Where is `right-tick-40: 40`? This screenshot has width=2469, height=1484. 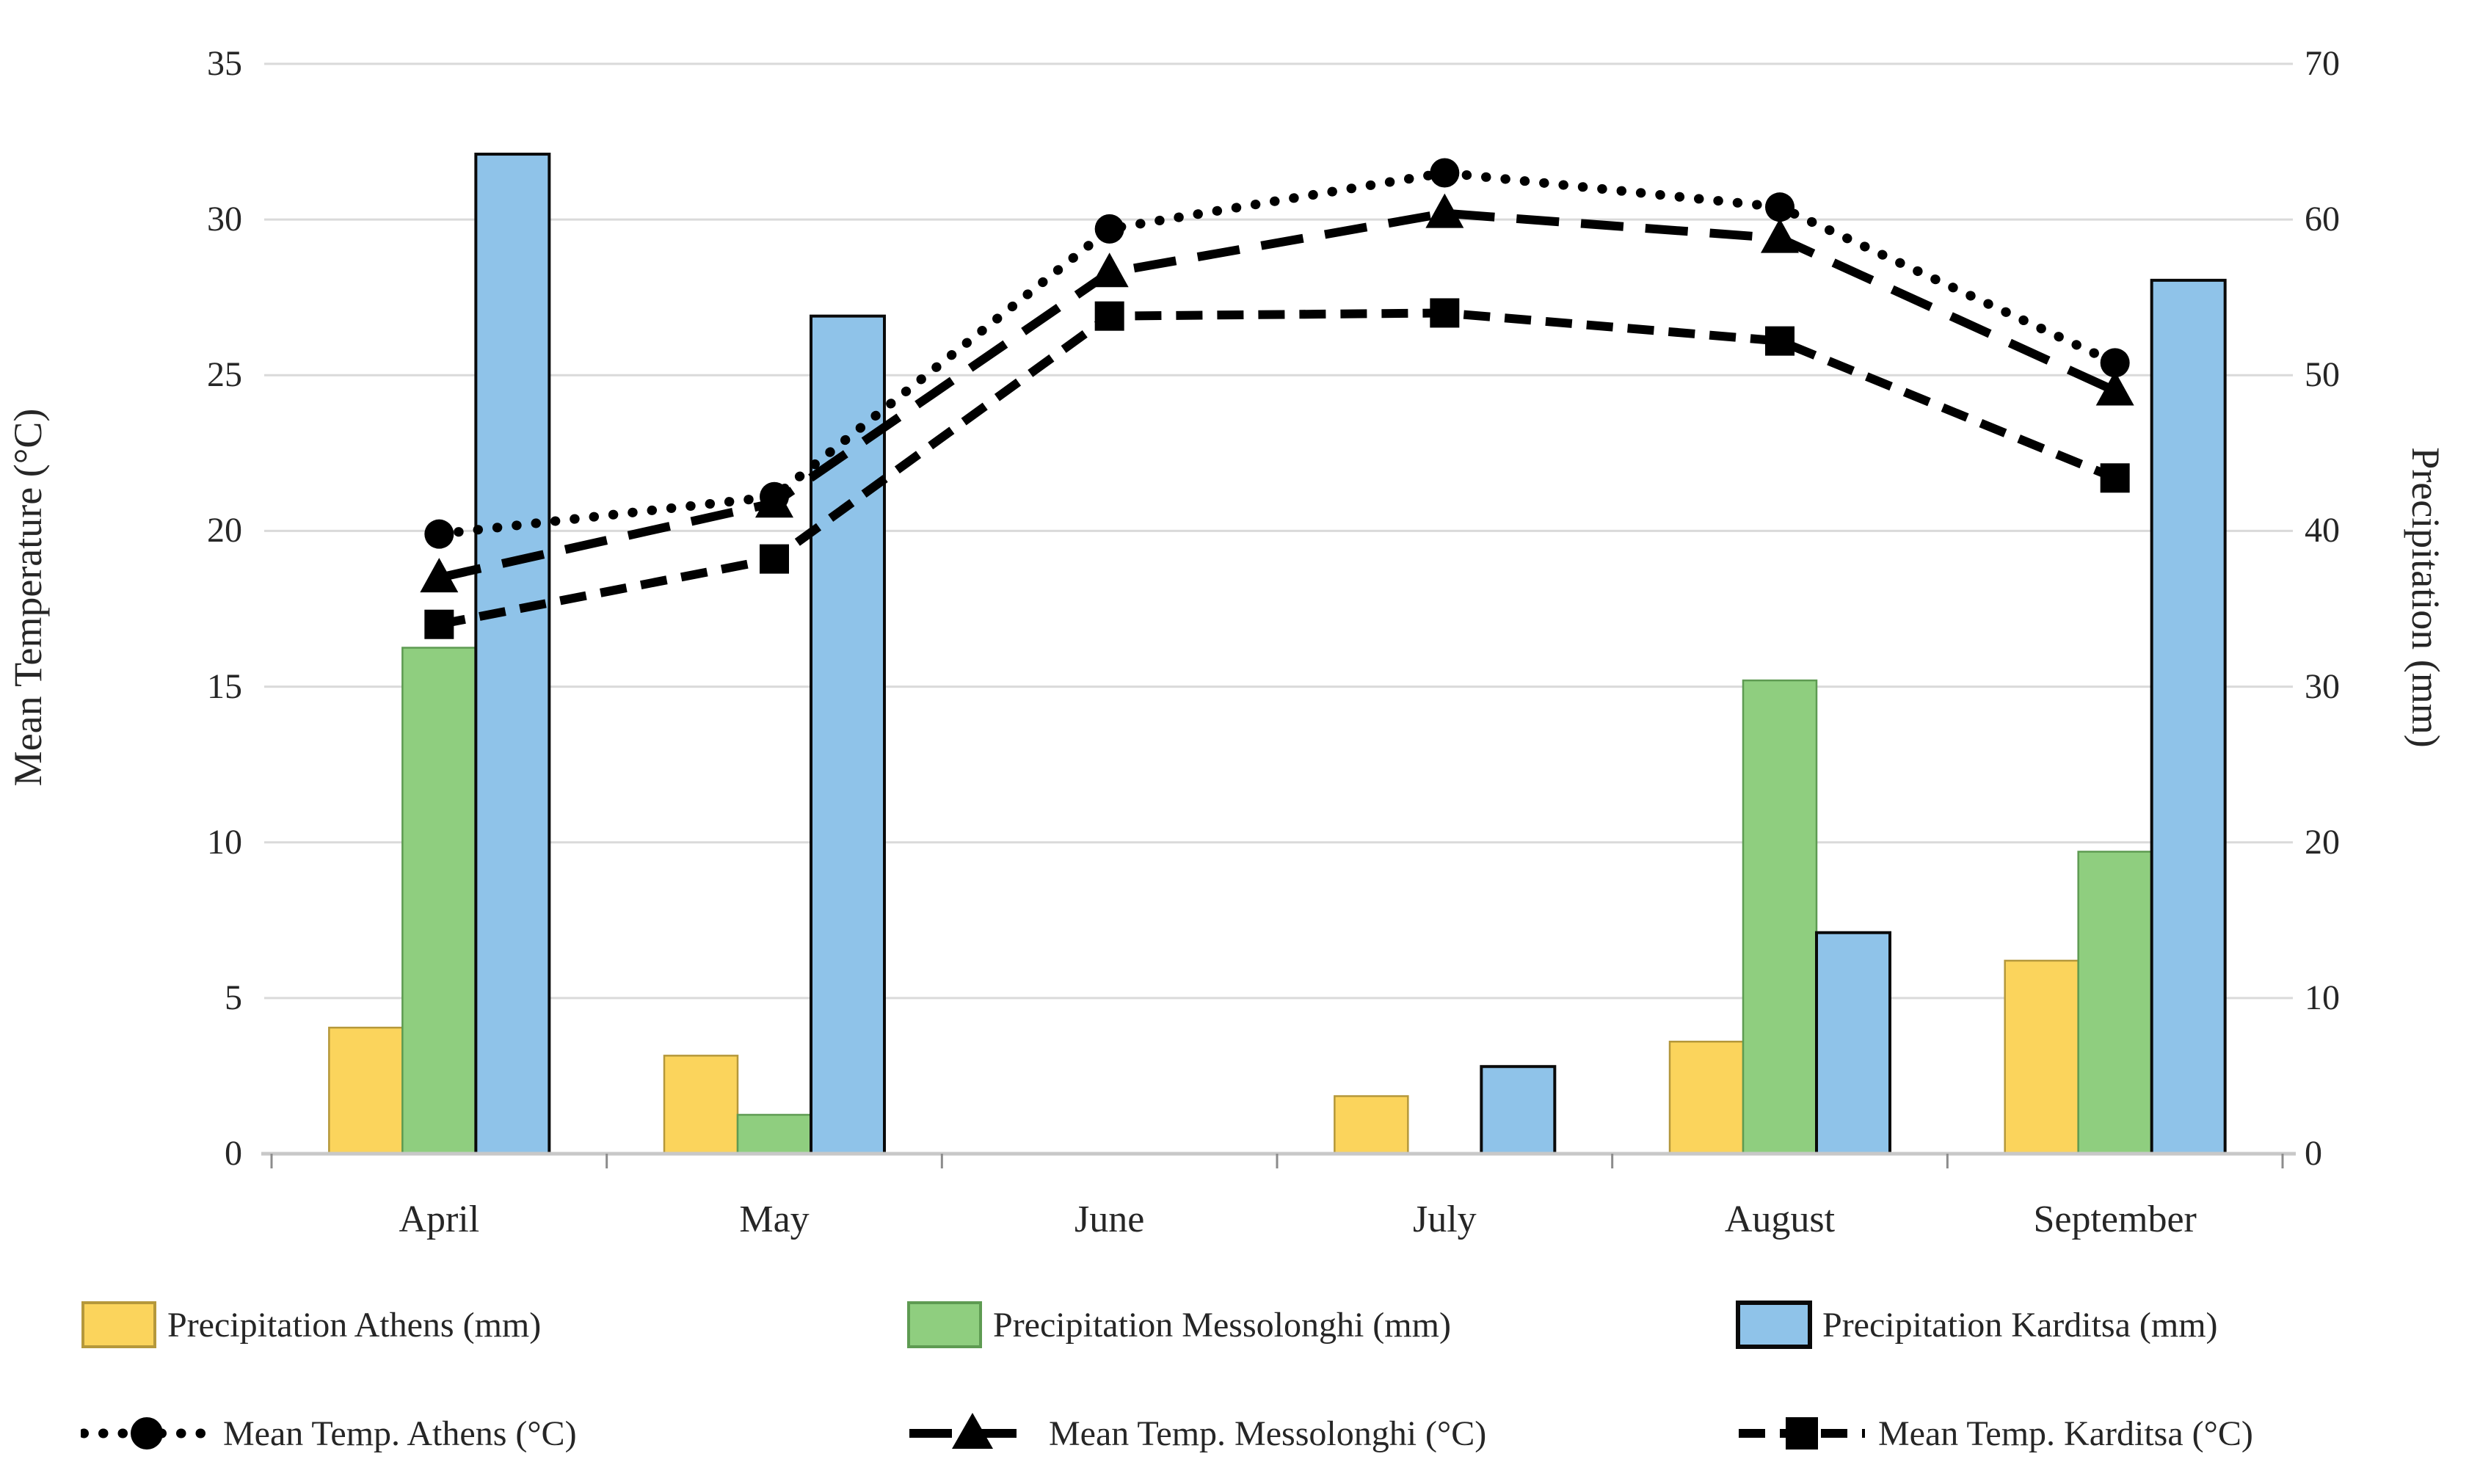 right-tick-40: 40 is located at coordinates (2322, 530).